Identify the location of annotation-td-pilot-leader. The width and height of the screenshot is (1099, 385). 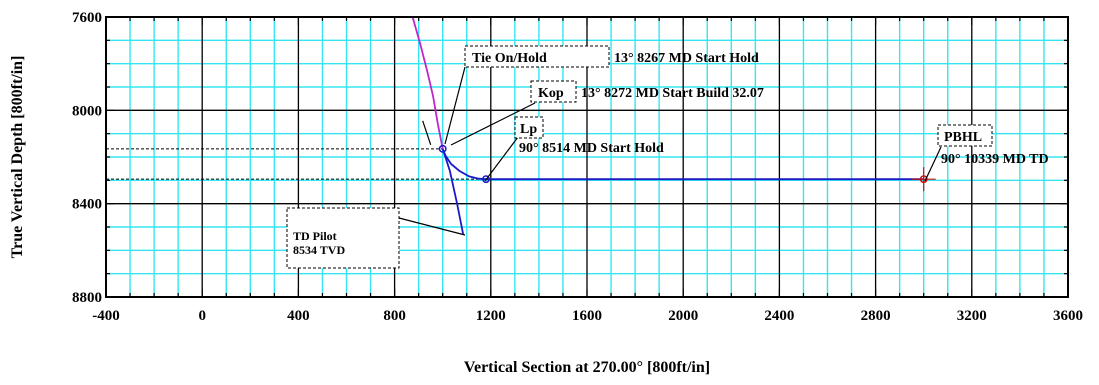
(432, 226).